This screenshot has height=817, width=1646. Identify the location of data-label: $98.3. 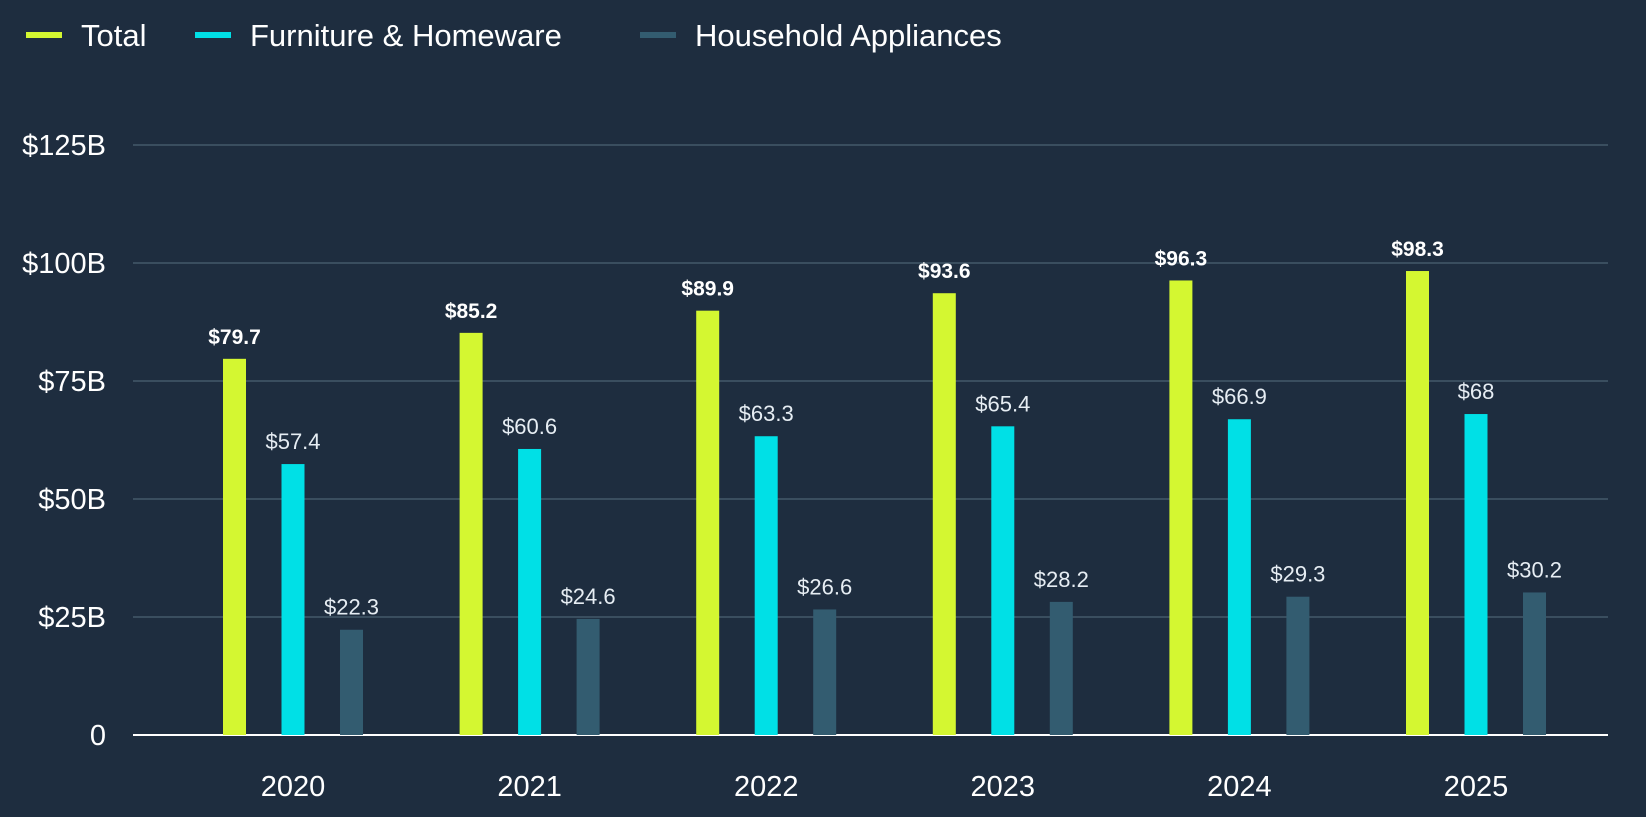
(1417, 249).